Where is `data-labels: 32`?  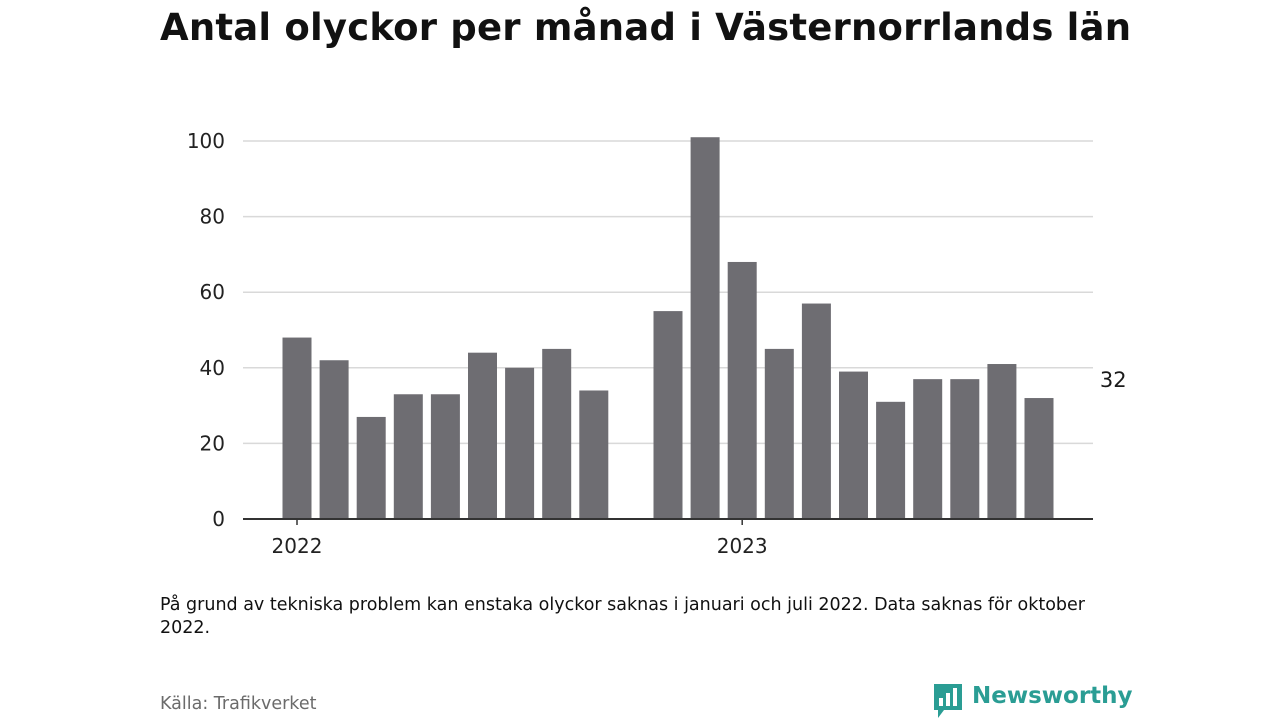
data-labels: 32 is located at coordinates (1113, 380).